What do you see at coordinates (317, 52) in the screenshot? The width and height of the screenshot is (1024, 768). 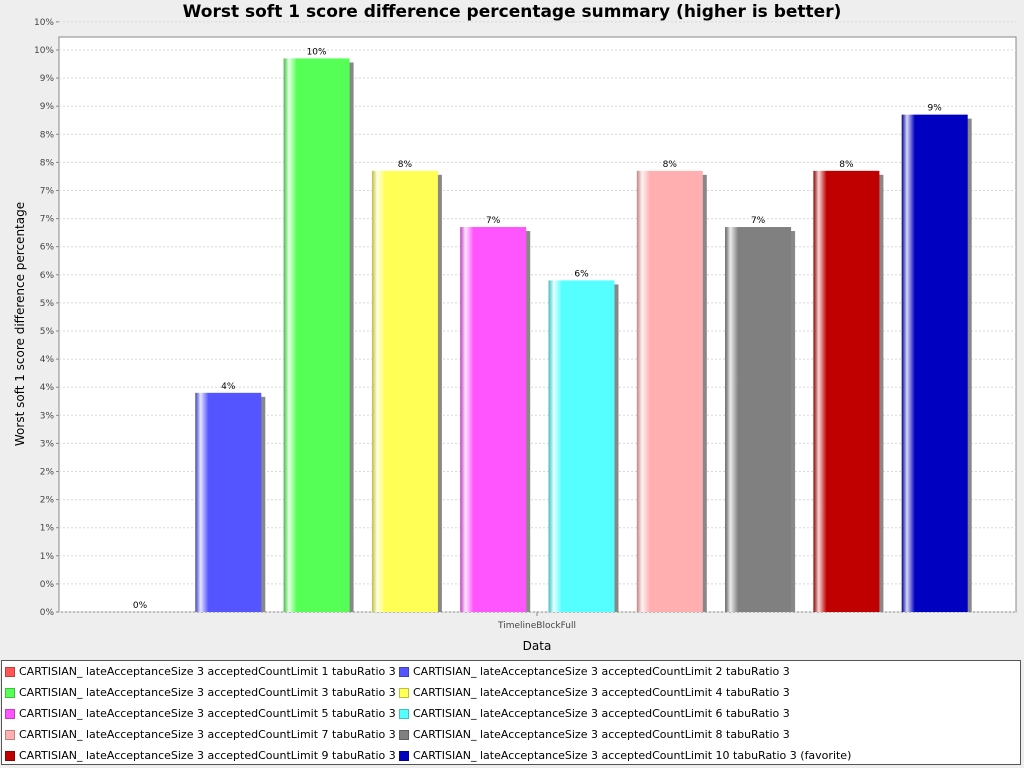 I see `bar-value-label: 10%` at bounding box center [317, 52].